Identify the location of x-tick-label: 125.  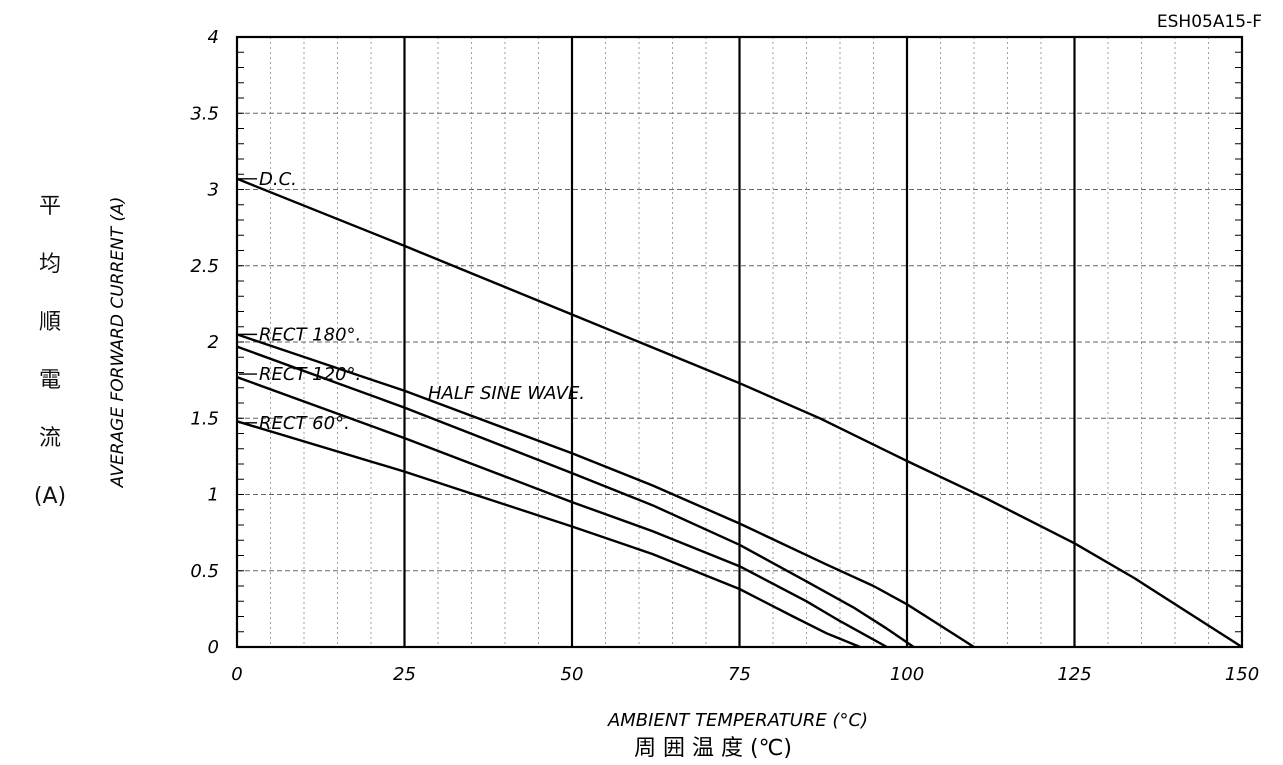
(1074, 674).